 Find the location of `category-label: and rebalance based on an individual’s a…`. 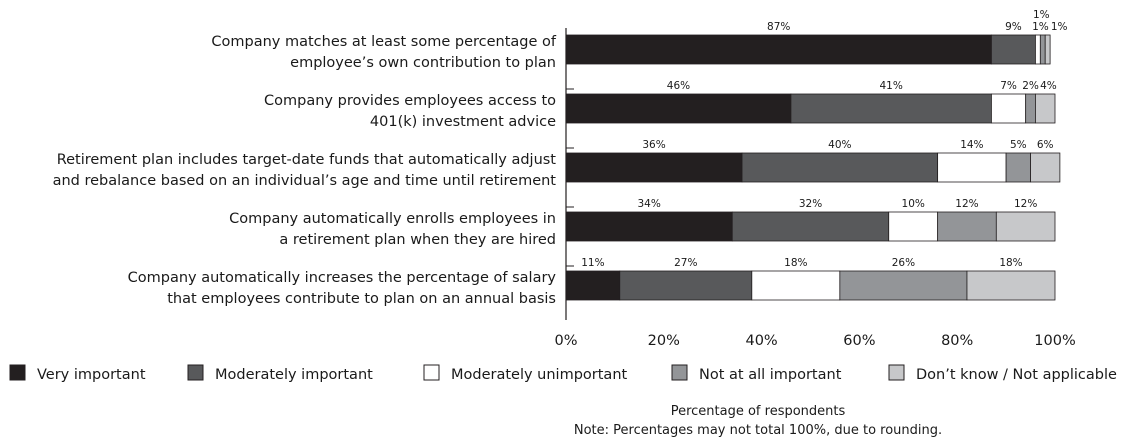

category-label: and rebalance based on an individual’s a… is located at coordinates (305, 181).